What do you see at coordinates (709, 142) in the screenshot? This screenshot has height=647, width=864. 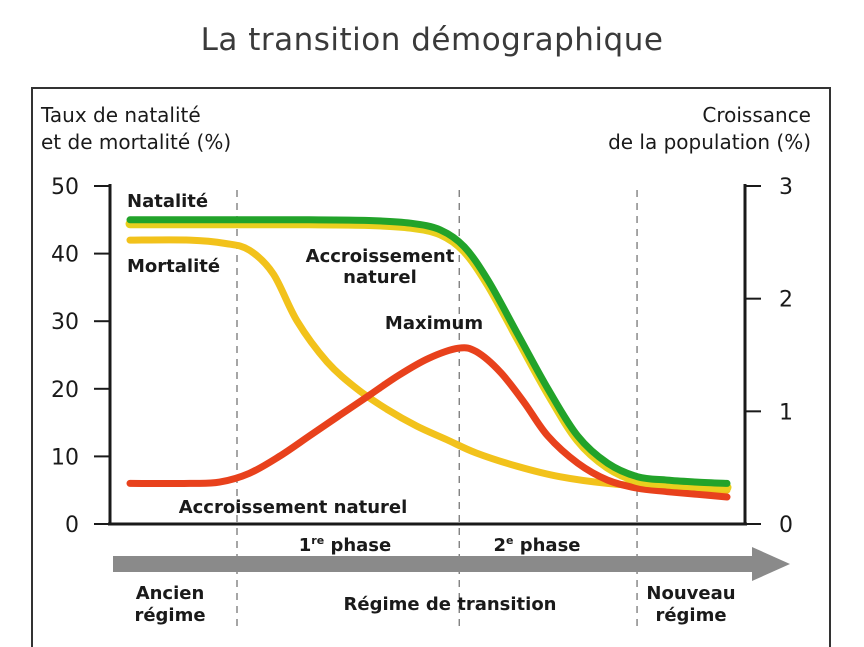 I see `right-axis-title: de la population (%)` at bounding box center [709, 142].